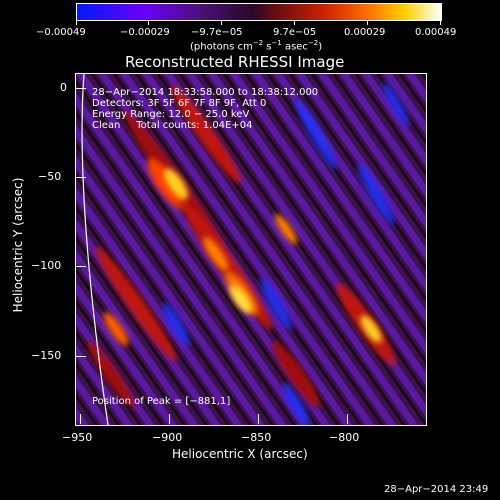 The image size is (500, 500). What do you see at coordinates (205, 92) in the screenshot?
I see `info-line: 28−Apr−2014 18:33:58.000 to 18:38:12.000` at bounding box center [205, 92].